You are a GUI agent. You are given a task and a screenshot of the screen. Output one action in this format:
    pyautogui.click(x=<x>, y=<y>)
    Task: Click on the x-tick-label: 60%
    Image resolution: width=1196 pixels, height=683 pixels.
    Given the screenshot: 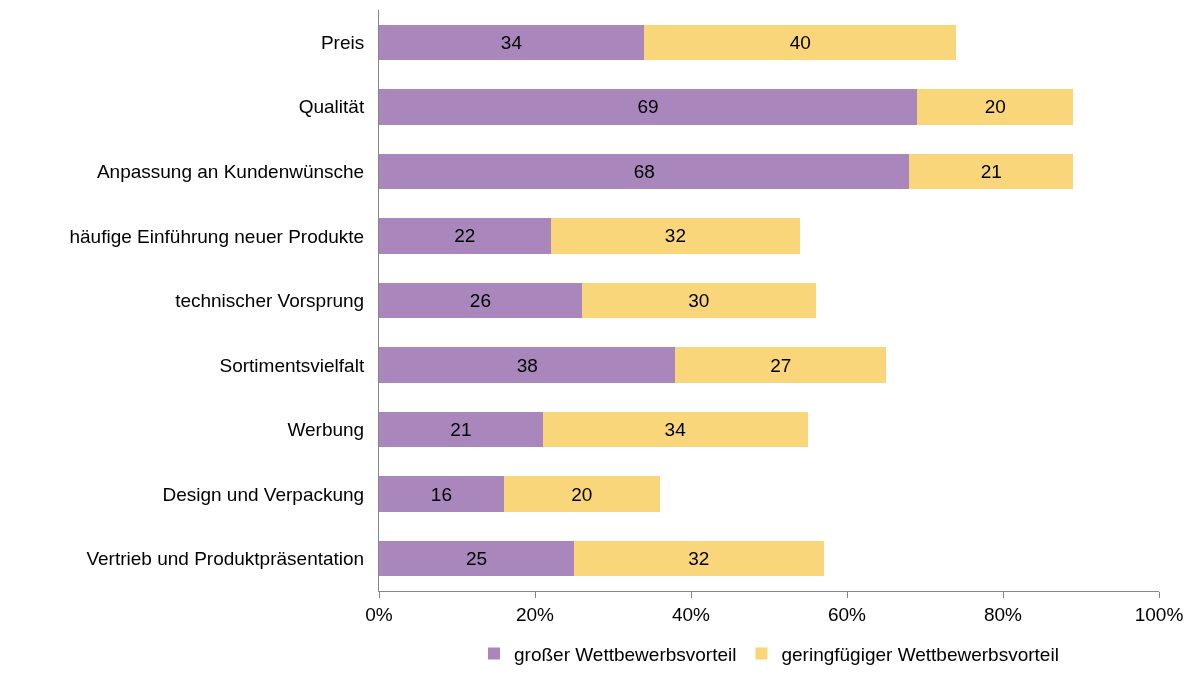 What is the action you would take?
    pyautogui.click(x=847, y=614)
    